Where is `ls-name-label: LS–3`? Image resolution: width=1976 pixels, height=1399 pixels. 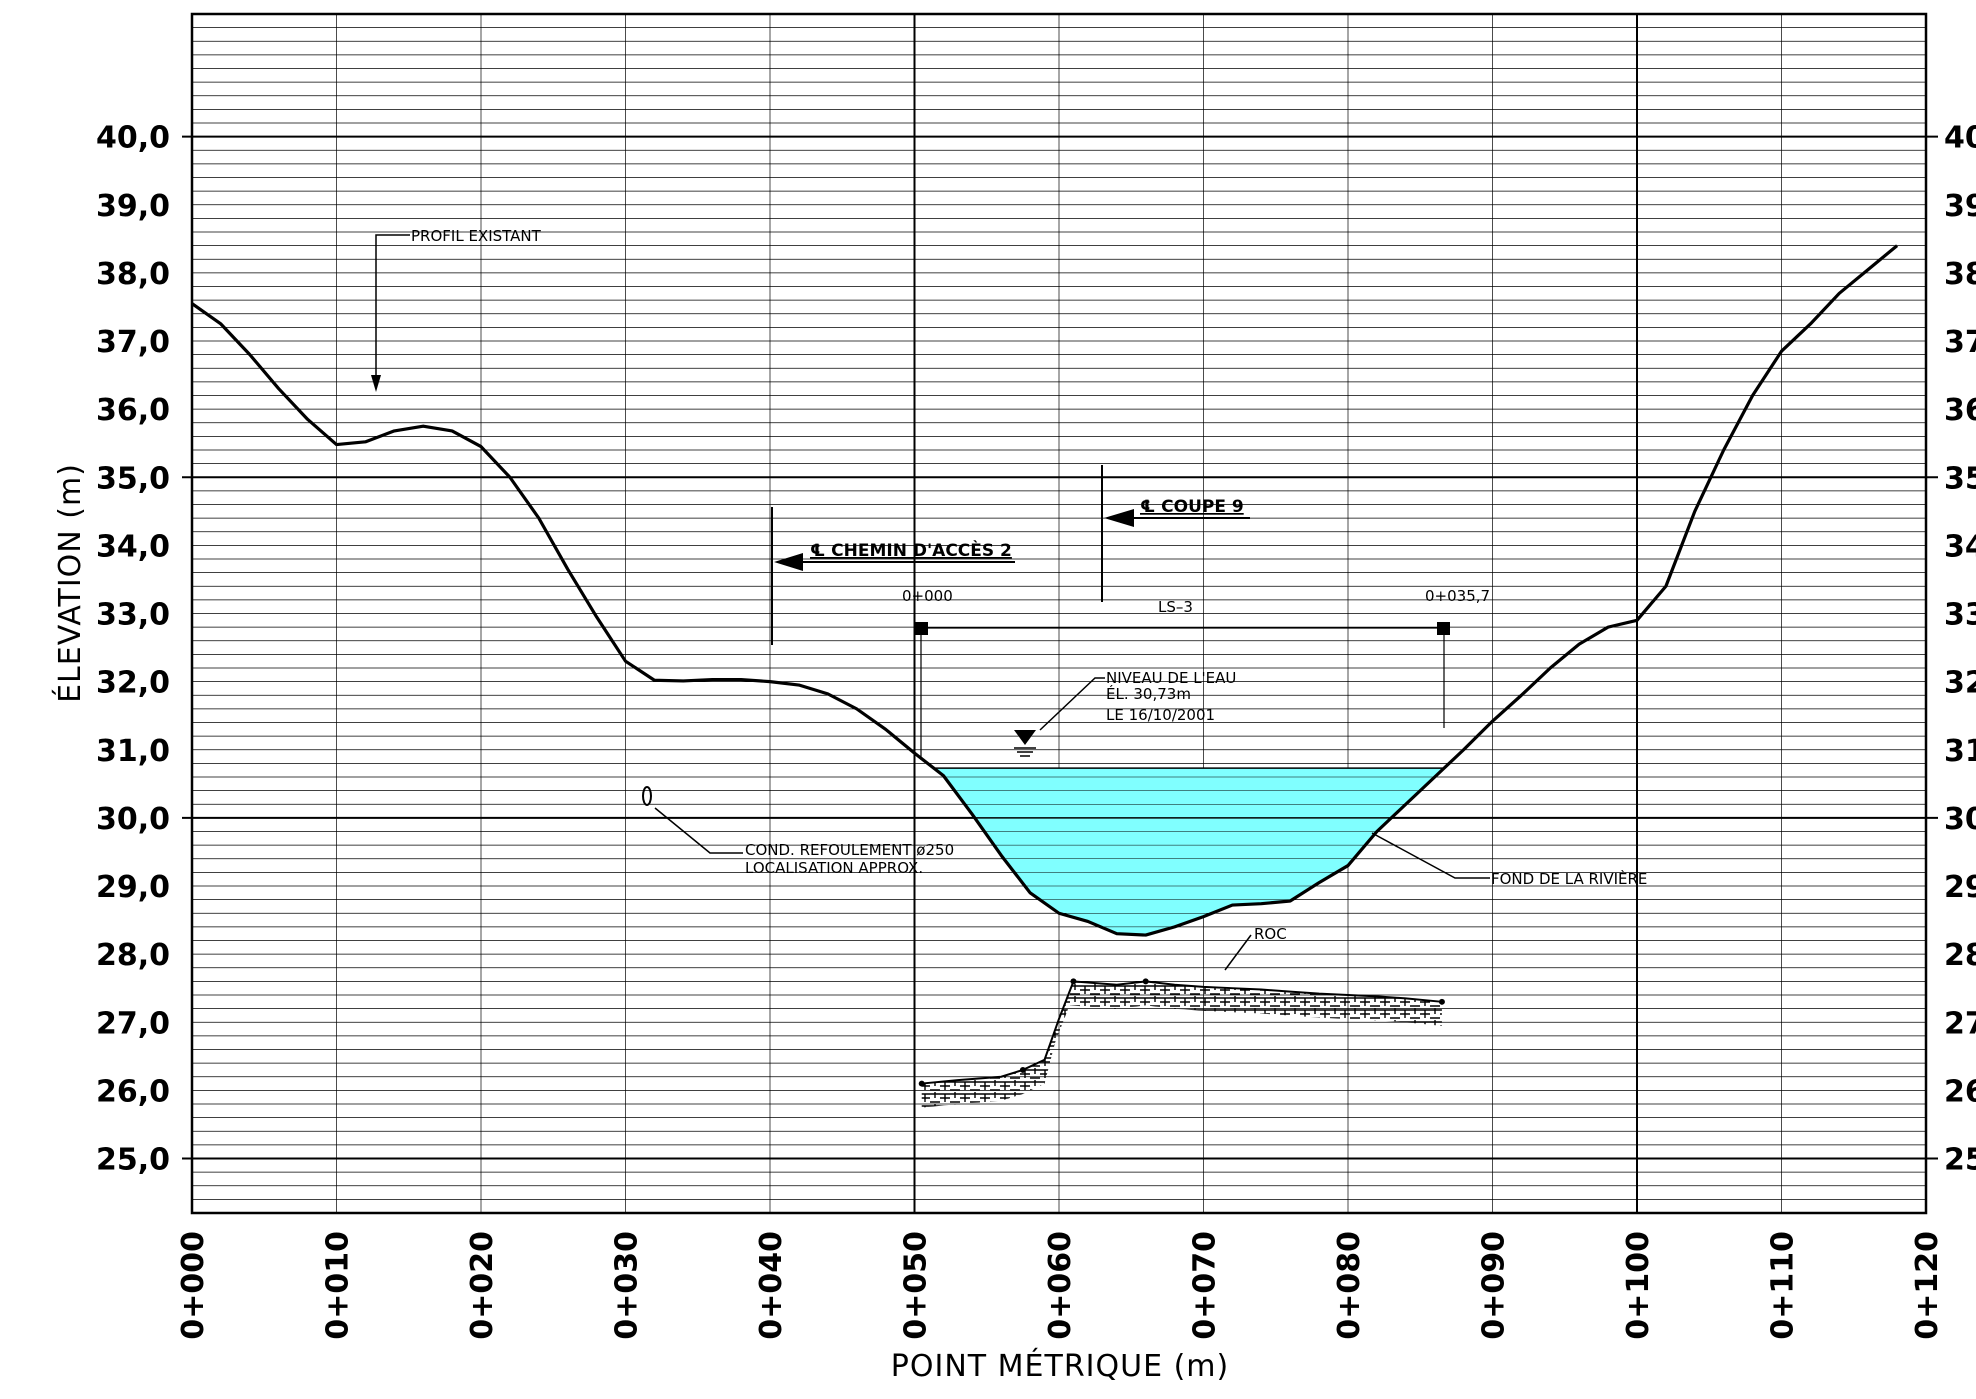
ls-name-label: LS–3 is located at coordinates (1175, 607).